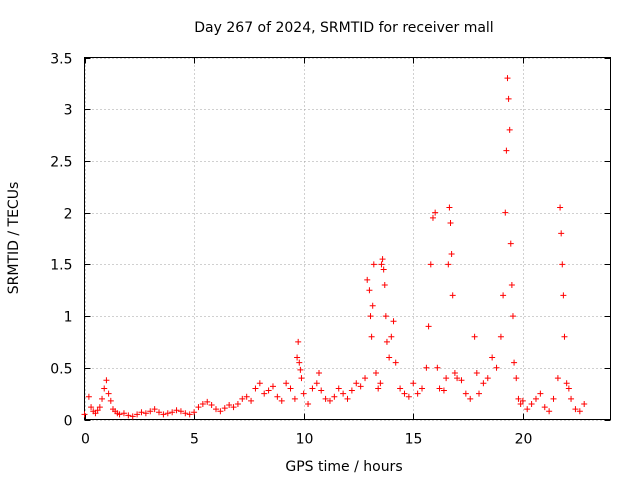 Image resolution: width=640 pixels, height=480 pixels. What do you see at coordinates (61, 241) in the screenshot?
I see `y-tick-labels: 0 0.5 1 1.5 2 2.5 3 3.5` at bounding box center [61, 241].